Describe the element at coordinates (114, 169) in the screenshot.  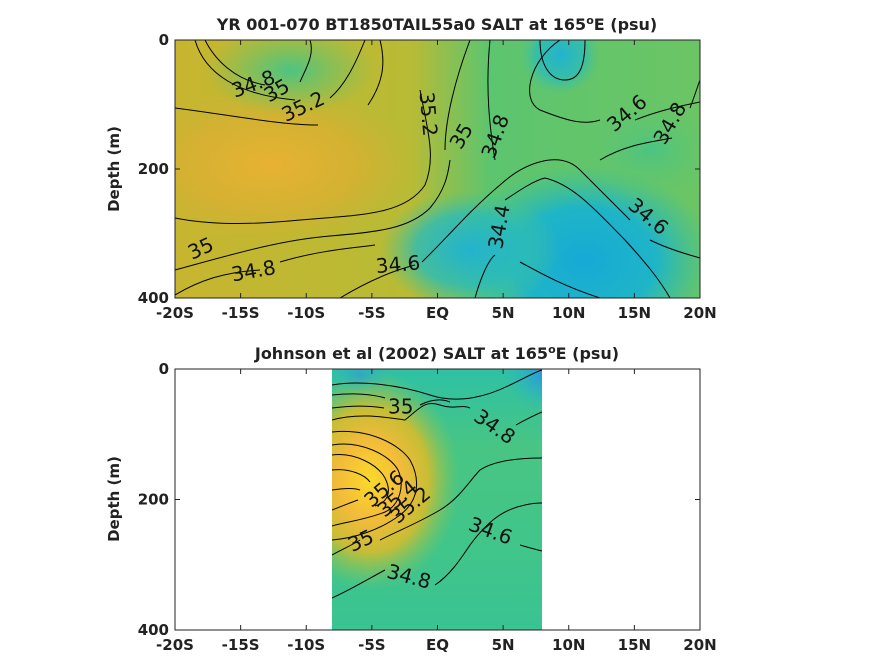
I see `top-y-axis-label: Depth (m)` at that location.